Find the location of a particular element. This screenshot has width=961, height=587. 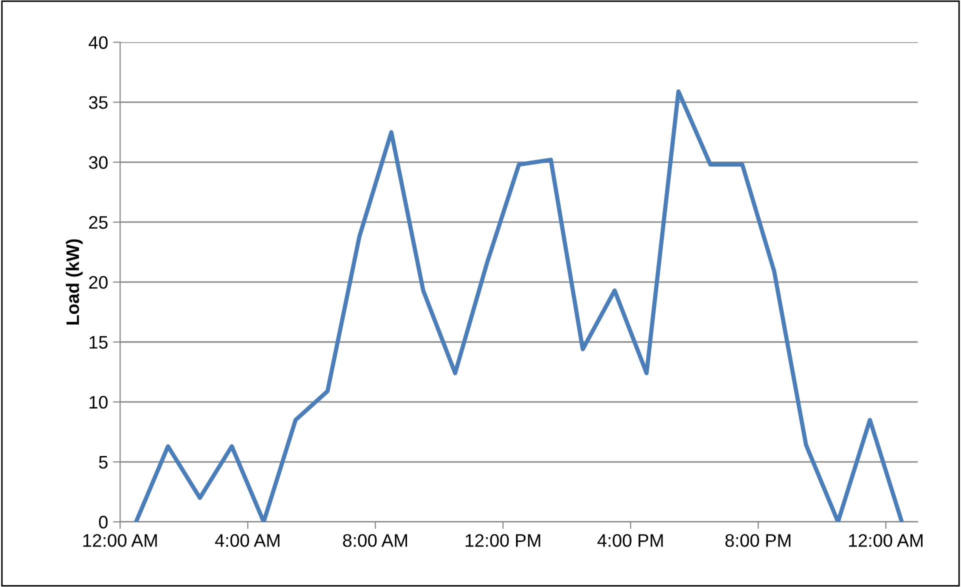

y-axis-title: Load (kW) is located at coordinates (74, 281).